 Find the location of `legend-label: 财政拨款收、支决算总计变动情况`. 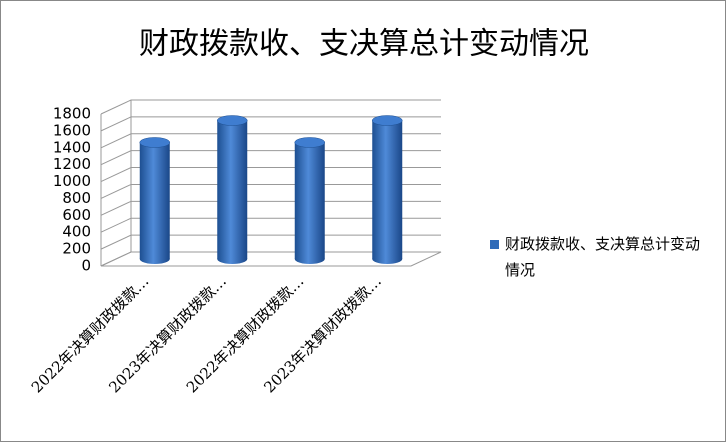

legend-label: 财政拨款收、支决算总计变动情况 is located at coordinates (603, 257).